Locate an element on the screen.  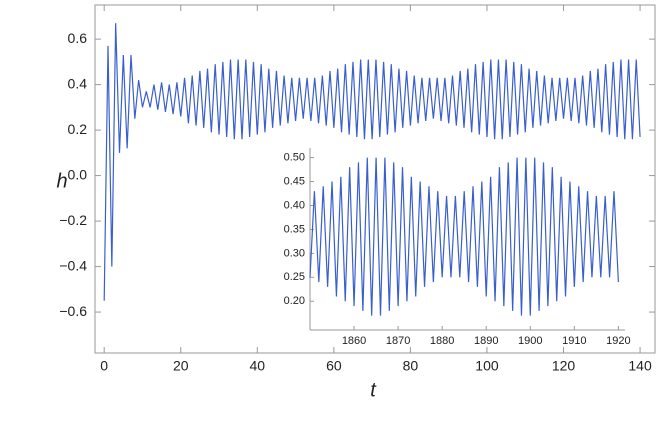
y-tick-label: 0.20 is located at coordinates (294, 301).